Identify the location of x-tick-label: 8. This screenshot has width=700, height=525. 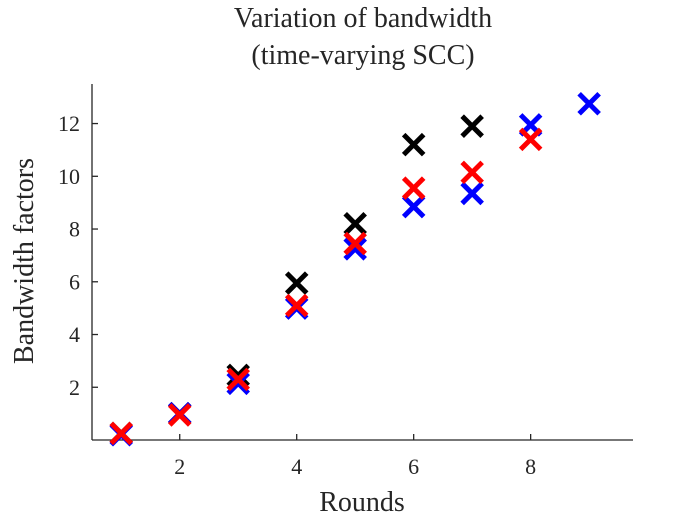
(530, 466).